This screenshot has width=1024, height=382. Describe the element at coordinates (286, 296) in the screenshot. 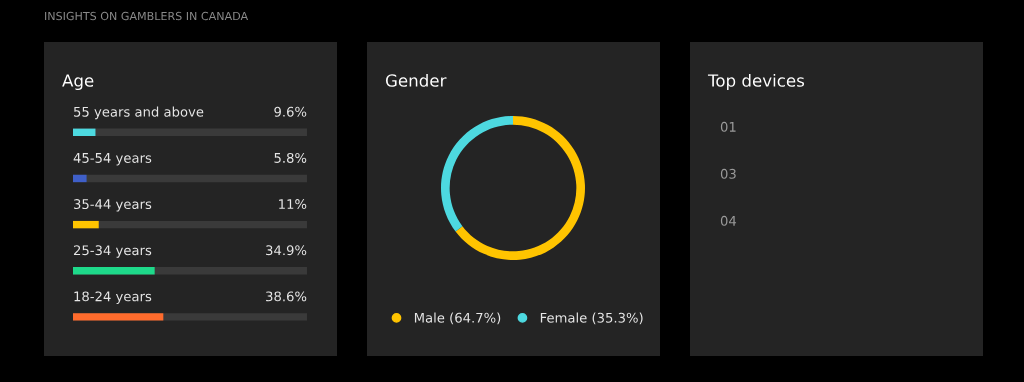

I see `data-label: 38.6%` at that location.